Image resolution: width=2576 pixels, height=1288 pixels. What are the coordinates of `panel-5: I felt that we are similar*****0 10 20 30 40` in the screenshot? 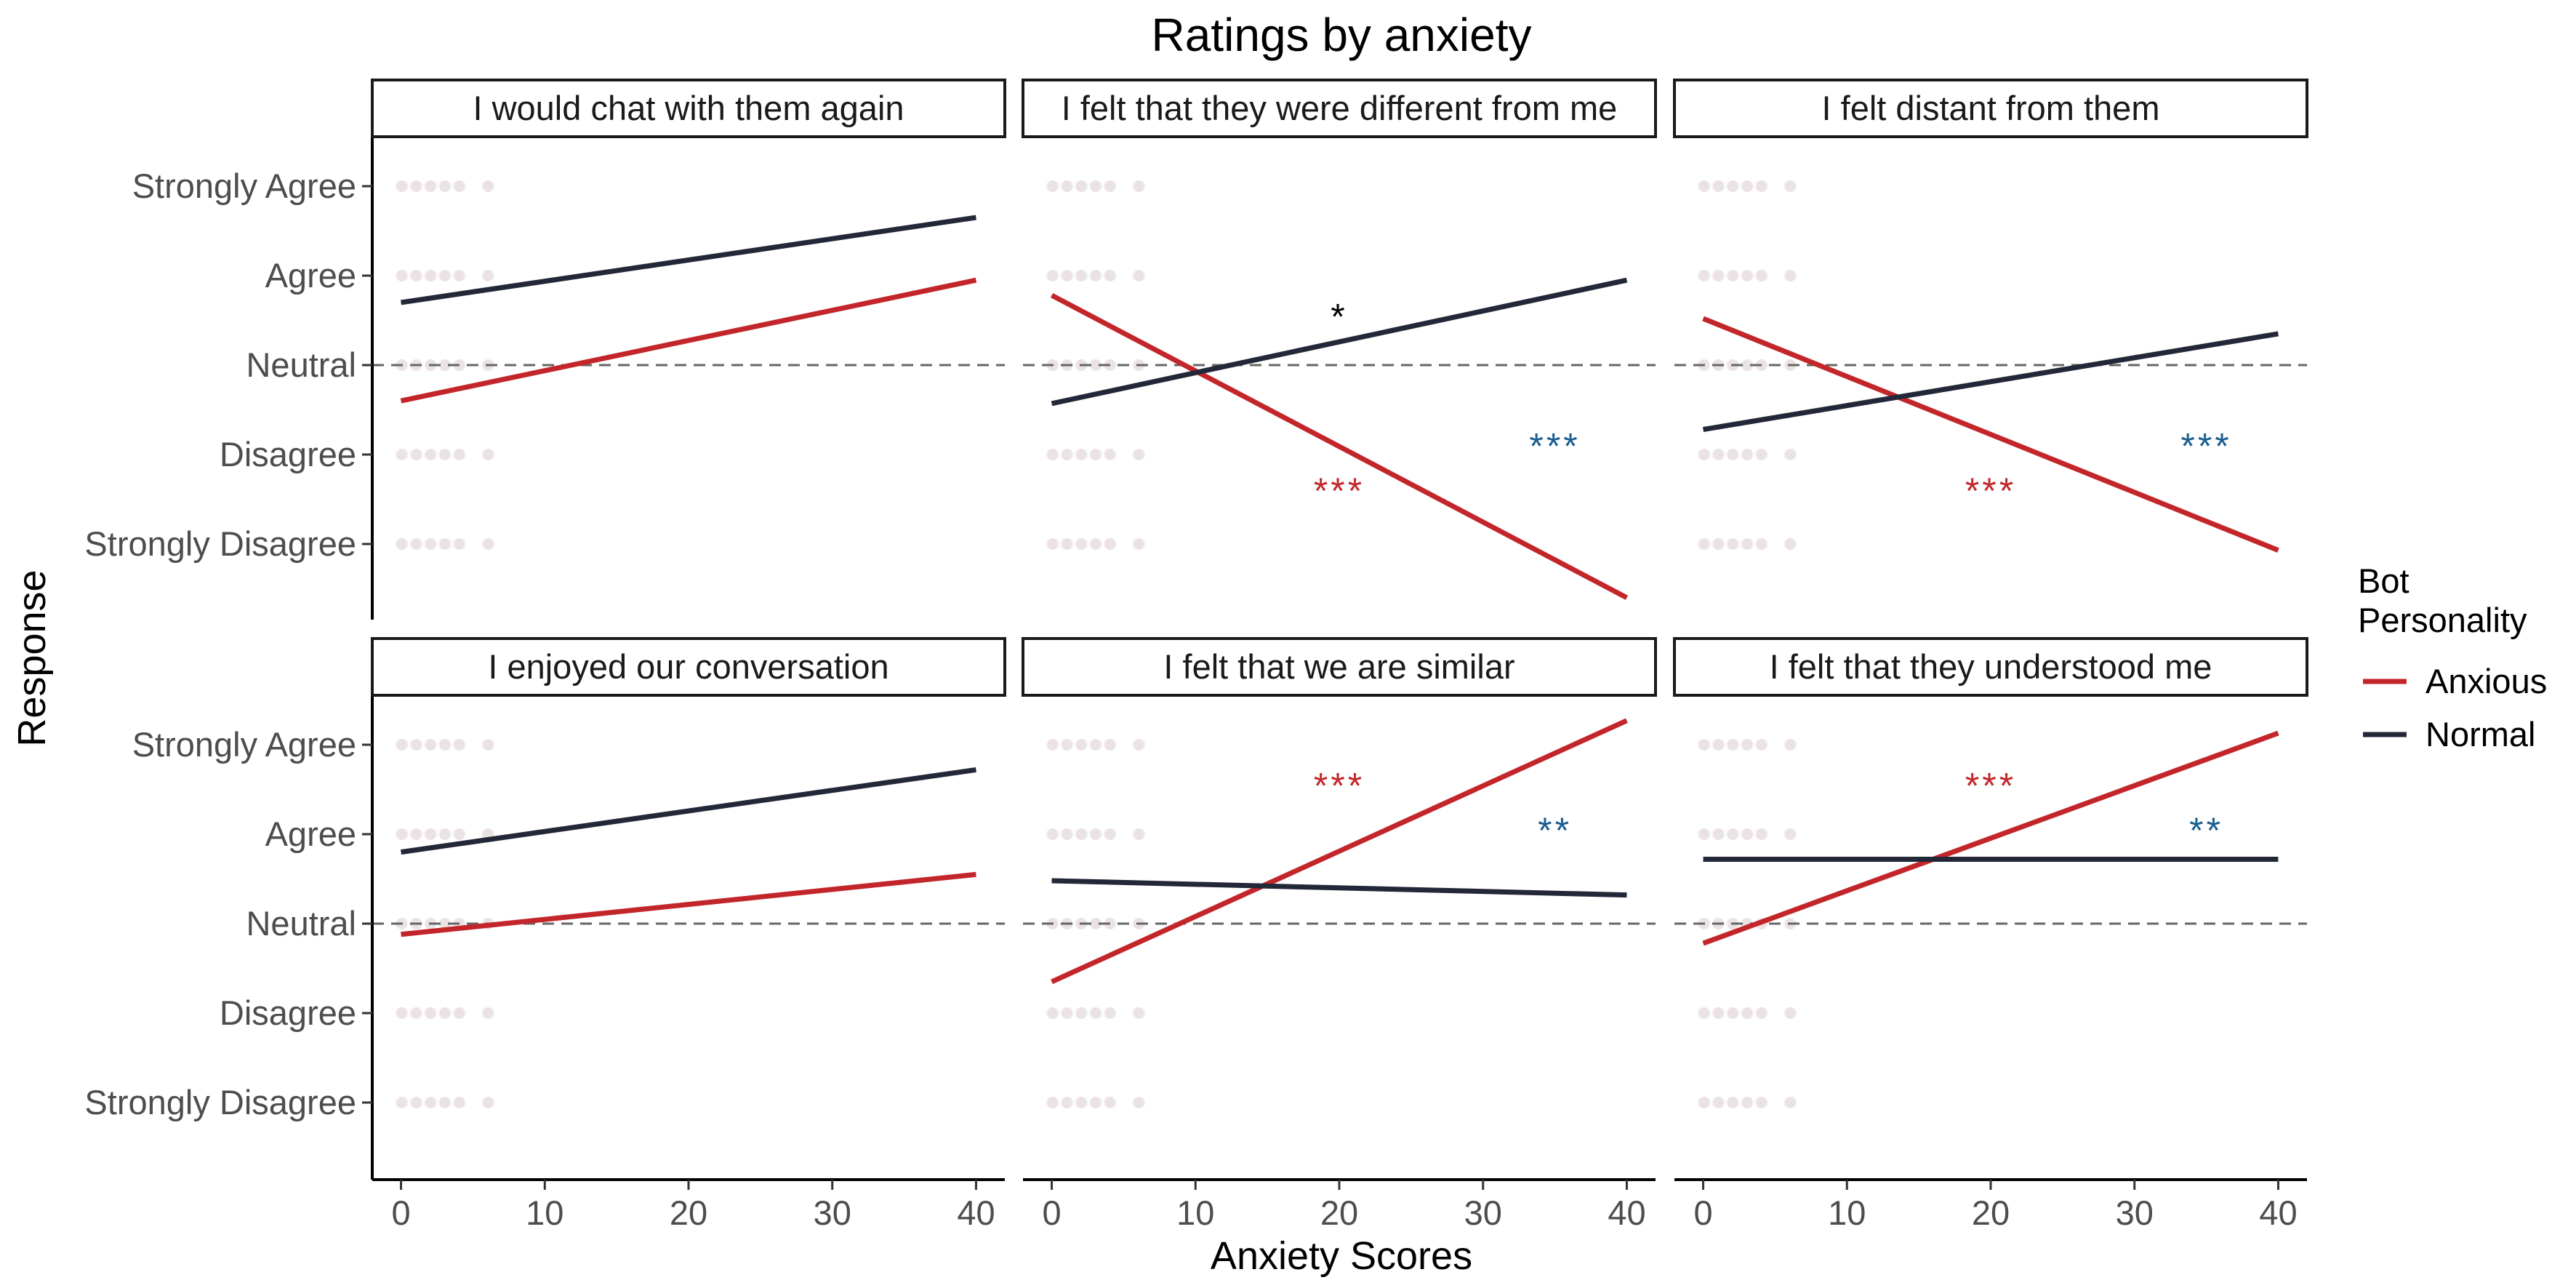 It's located at (1339, 934).